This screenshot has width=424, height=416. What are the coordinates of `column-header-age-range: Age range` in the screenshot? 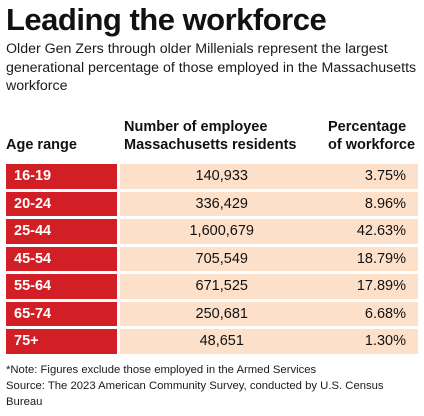 It's located at (41, 145).